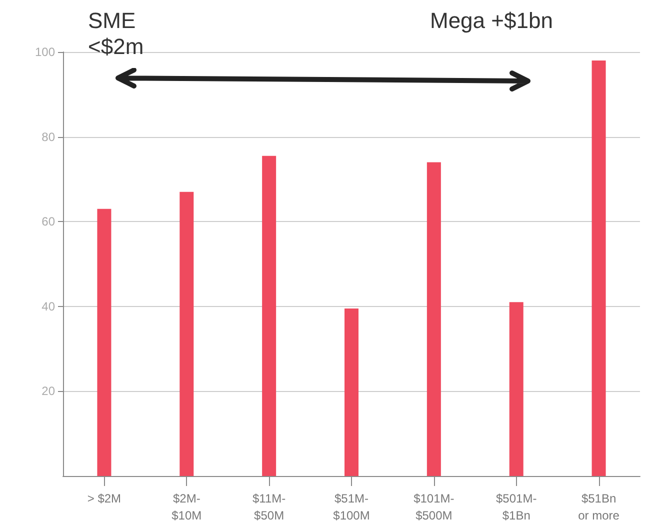  I want to click on annotation: SME <$2m, so click(116, 34).